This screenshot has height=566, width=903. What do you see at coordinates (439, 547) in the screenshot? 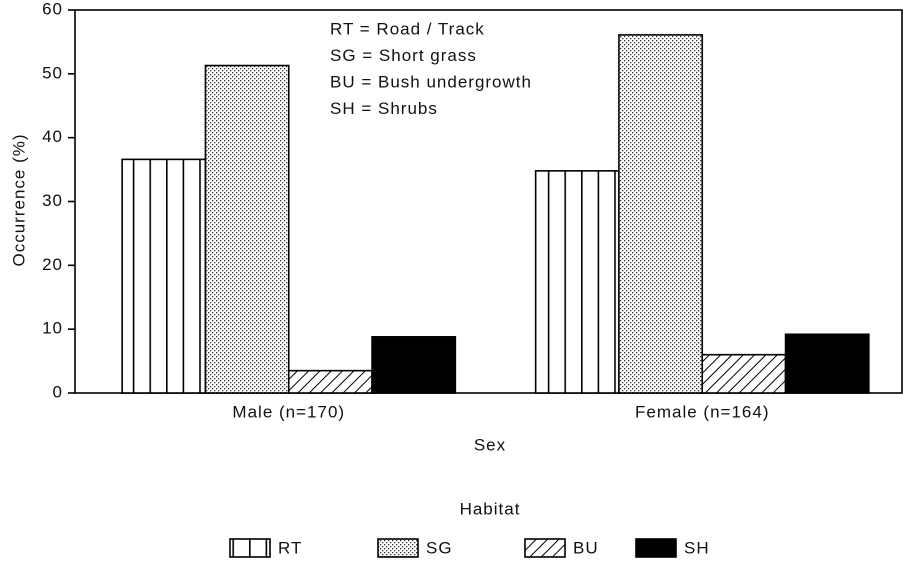
I see `legend-label: SG` at bounding box center [439, 547].